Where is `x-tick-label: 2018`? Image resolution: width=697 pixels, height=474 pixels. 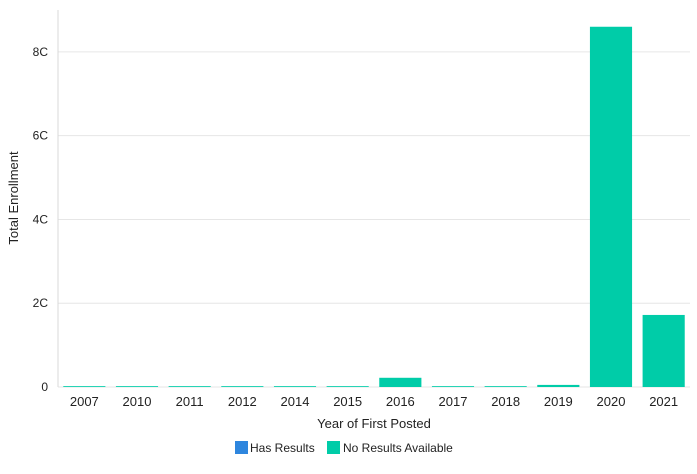
x-tick-label: 2018 is located at coordinates (505, 401).